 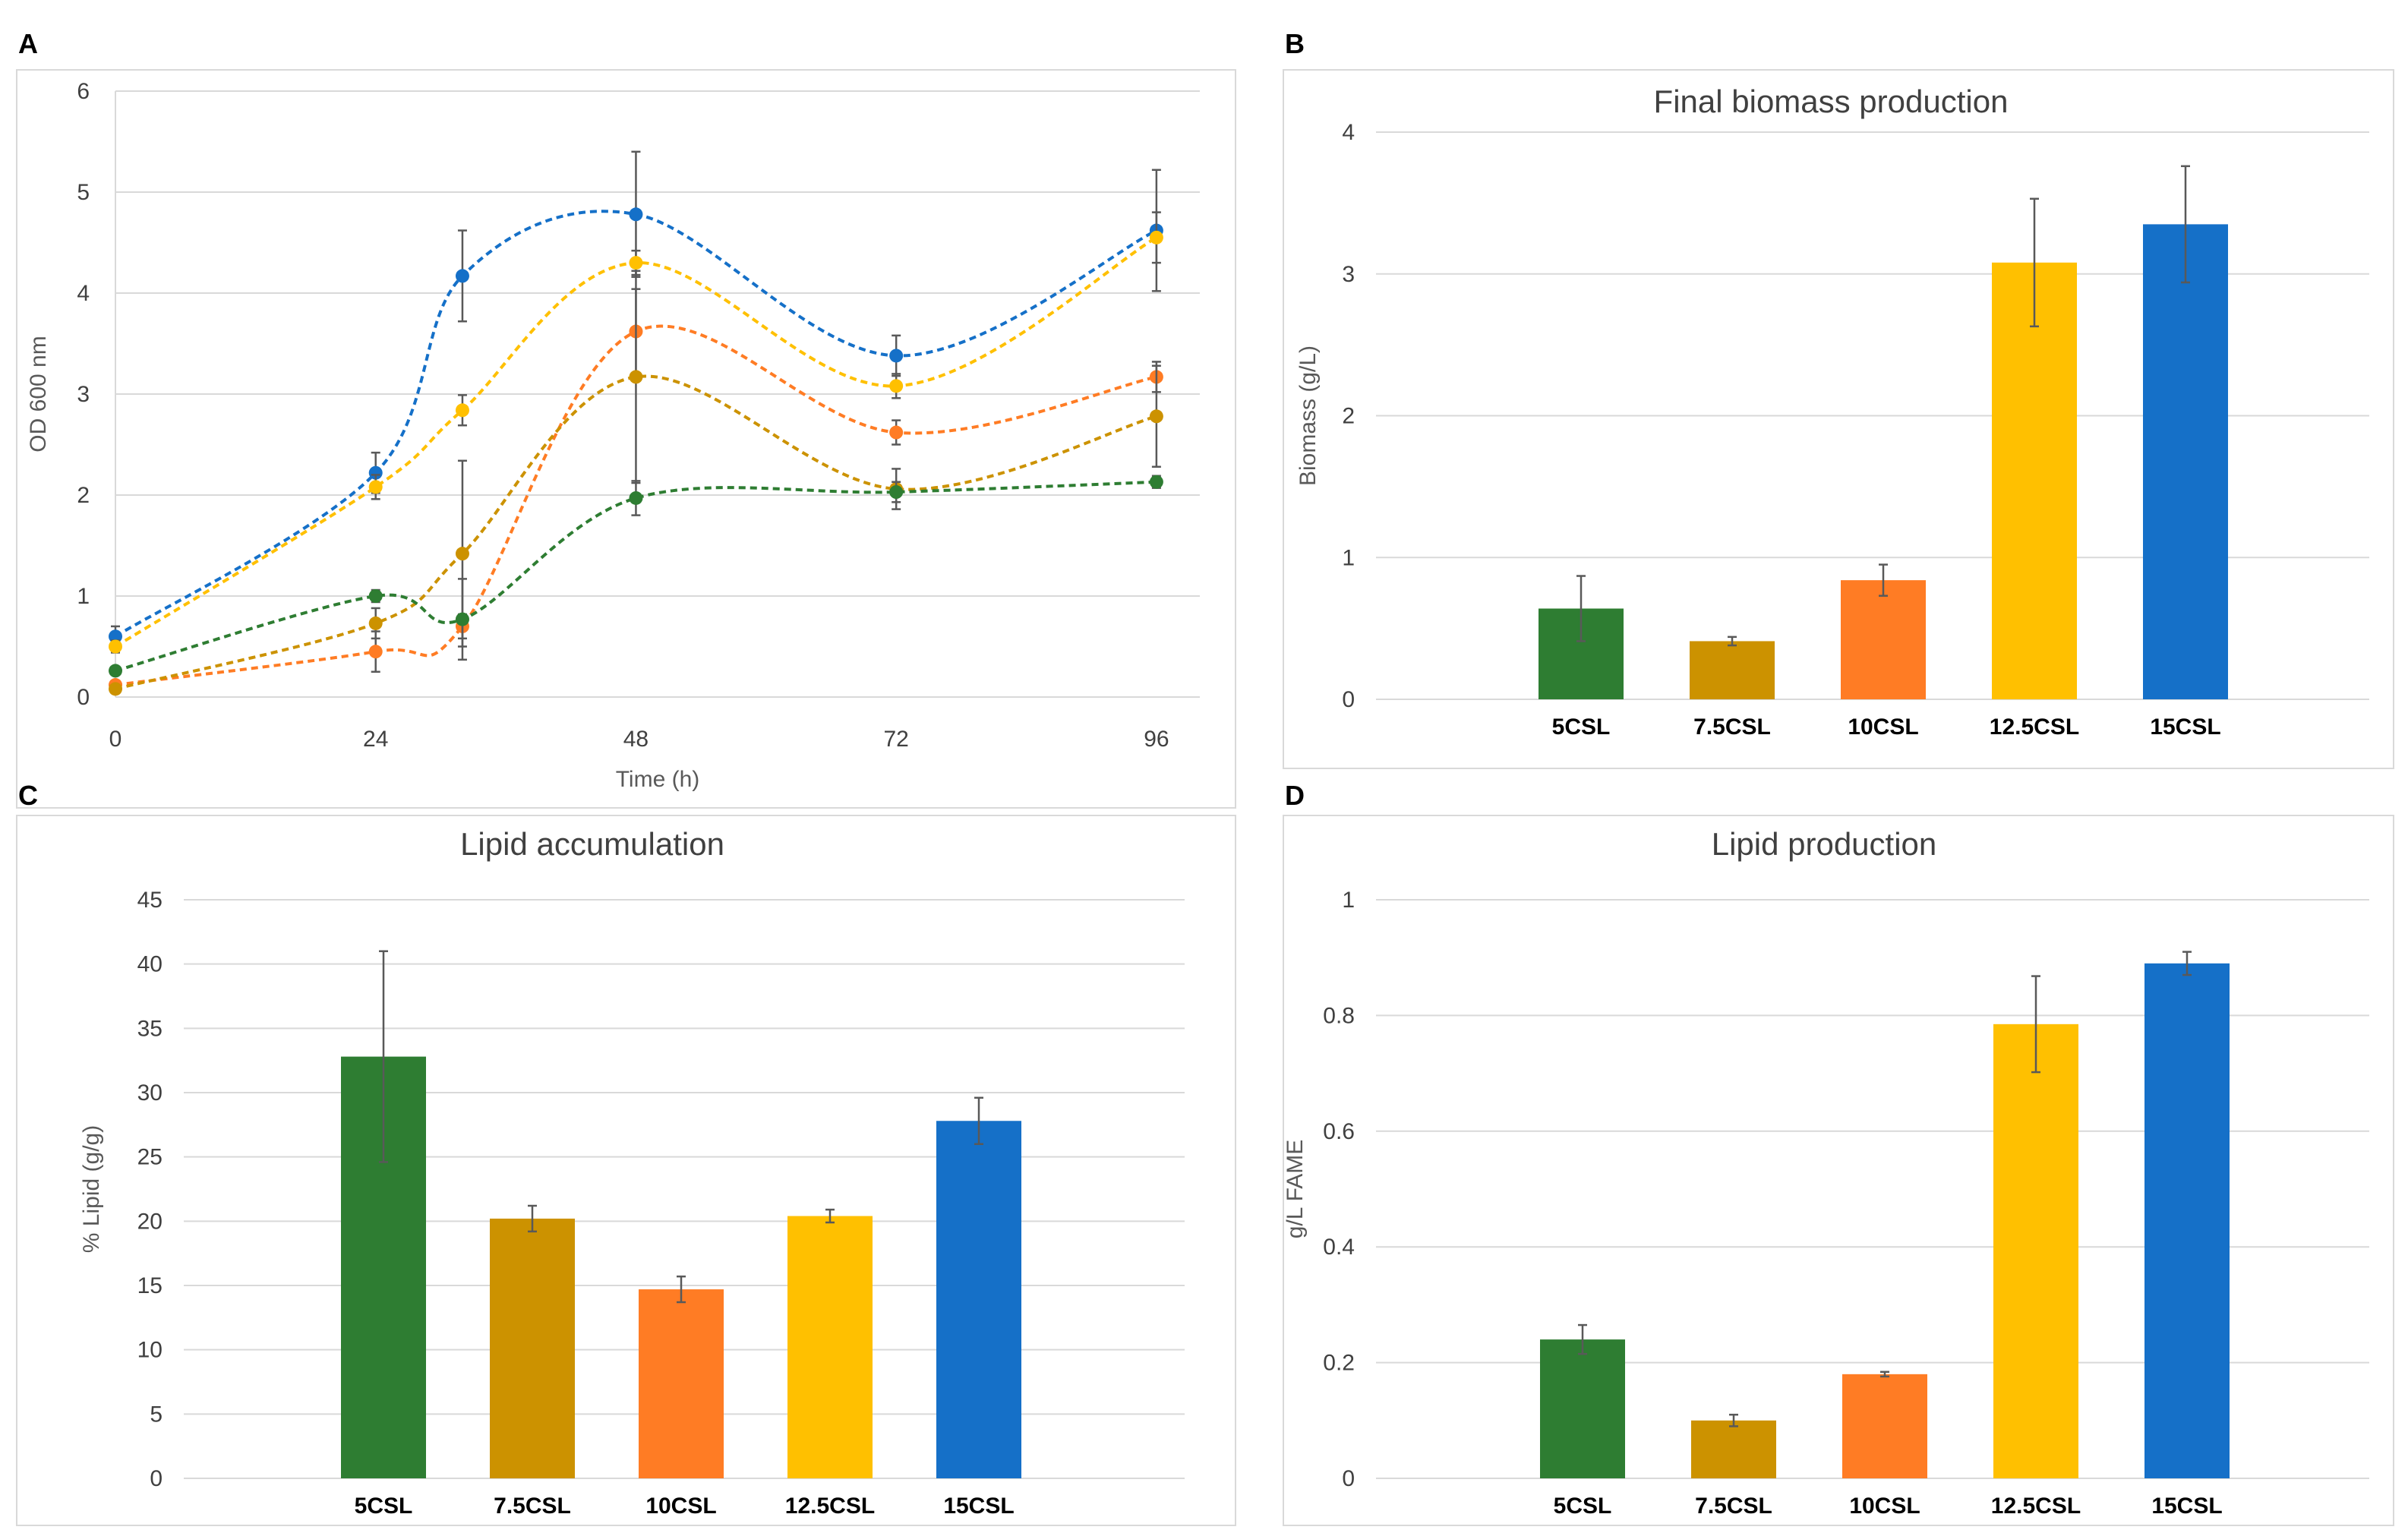 What do you see at coordinates (1824, 844) in the screenshot?
I see `chart-title: Lipid production` at bounding box center [1824, 844].